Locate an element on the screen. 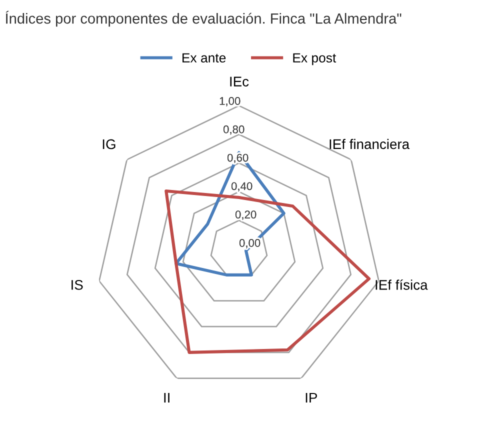 The width and height of the screenshot is (478, 437). spoke-label: IEc is located at coordinates (239, 81).